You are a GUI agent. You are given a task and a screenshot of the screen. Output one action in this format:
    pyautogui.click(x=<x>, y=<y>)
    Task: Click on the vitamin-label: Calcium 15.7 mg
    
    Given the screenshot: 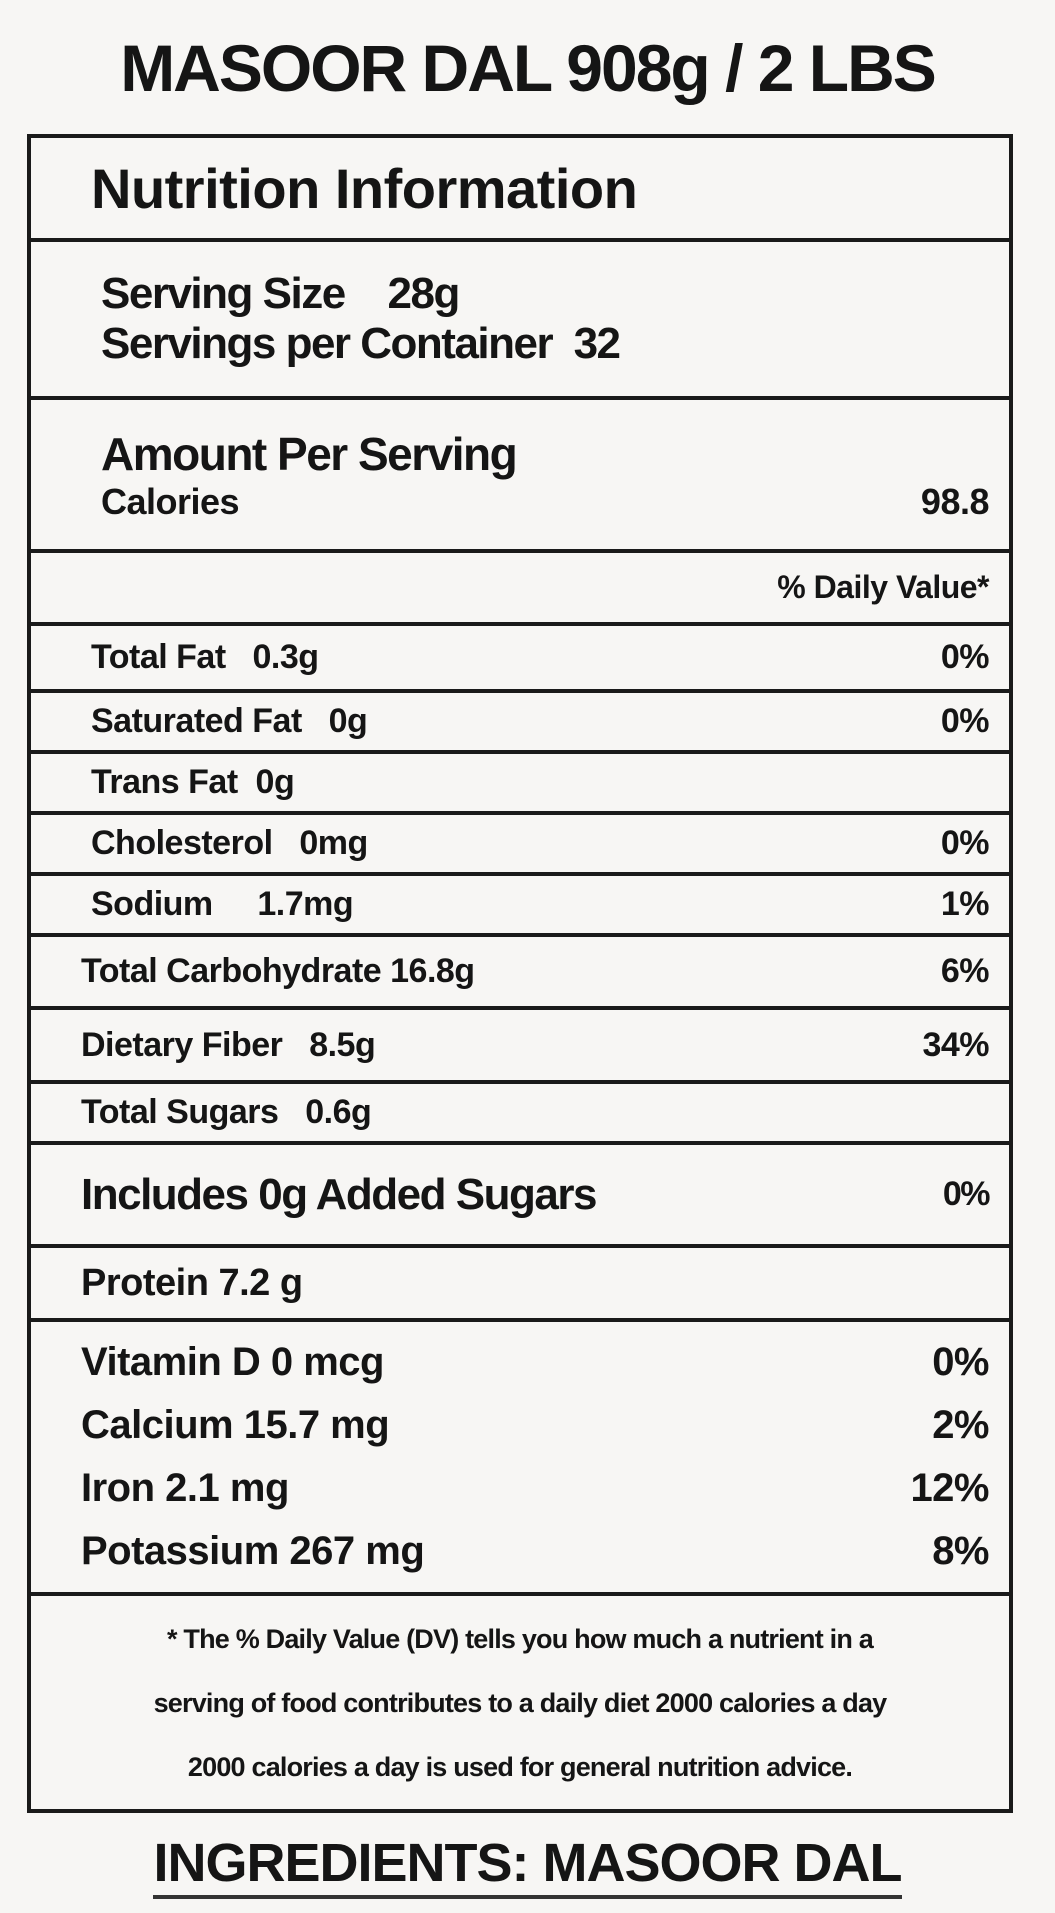 What is the action you would take?
    pyautogui.click(x=235, y=1425)
    